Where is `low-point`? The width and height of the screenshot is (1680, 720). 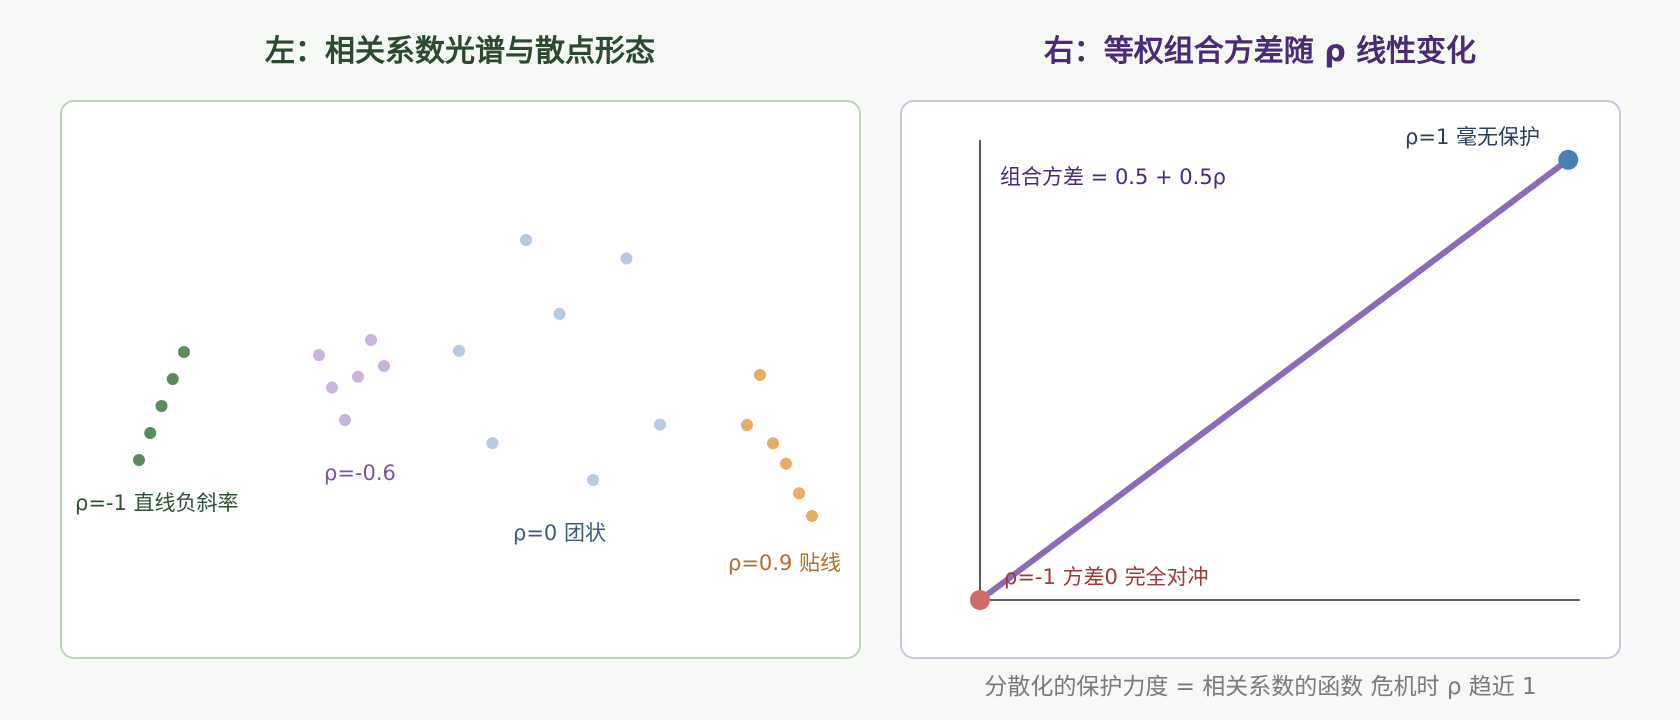 low-point is located at coordinates (980, 600).